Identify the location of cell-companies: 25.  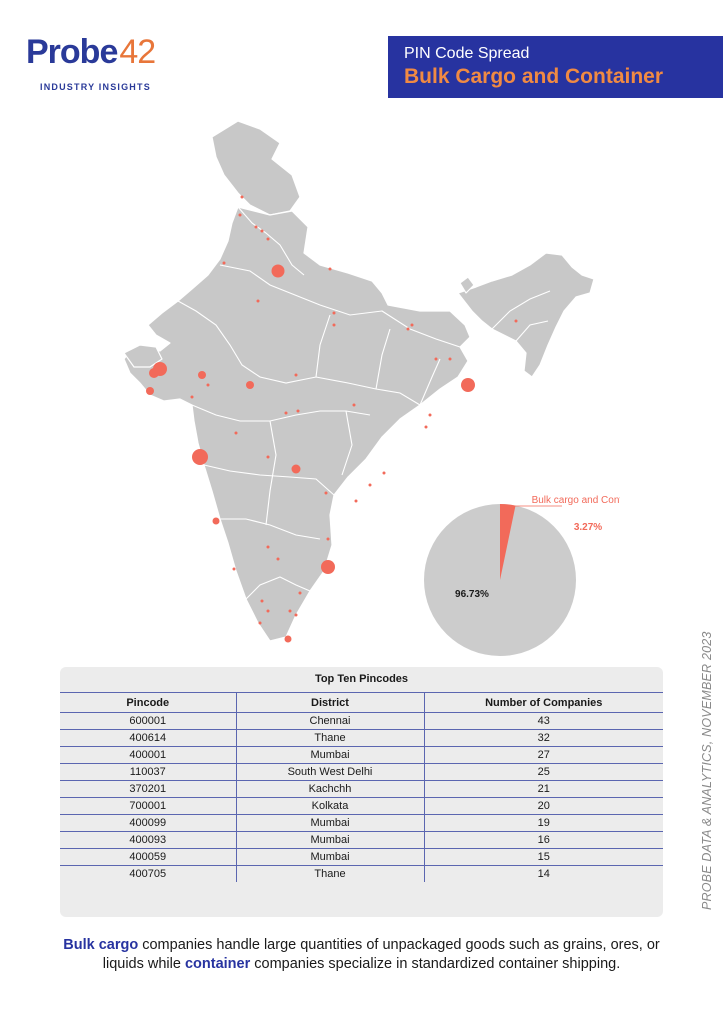
(543, 772).